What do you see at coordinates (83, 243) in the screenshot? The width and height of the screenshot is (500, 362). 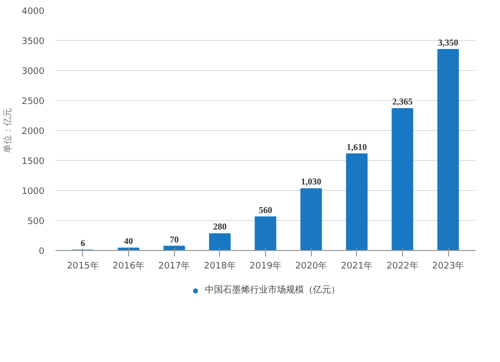 I see `data-label: 6` at bounding box center [83, 243].